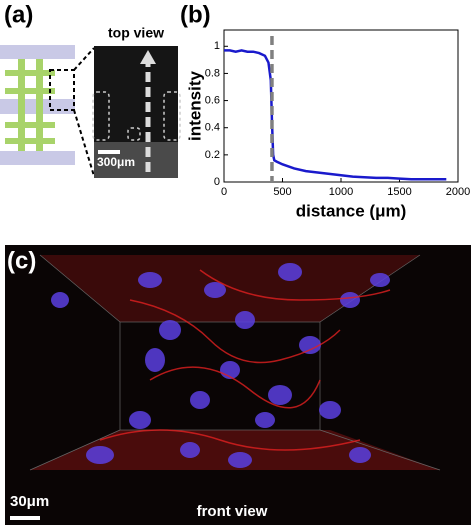  What do you see at coordinates (194, 106) in the screenshot?
I see `y-axis-label: intensity` at bounding box center [194, 106].